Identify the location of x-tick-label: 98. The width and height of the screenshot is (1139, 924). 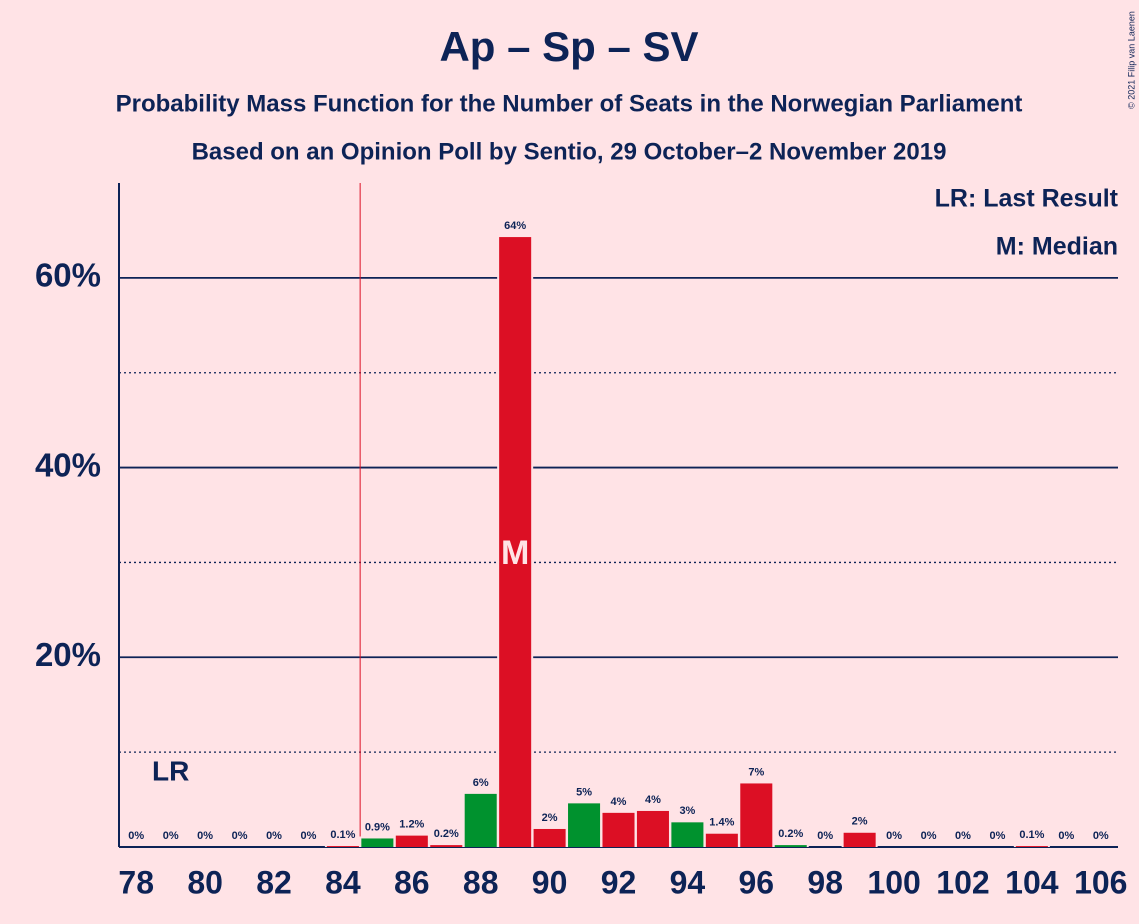
(825, 882).